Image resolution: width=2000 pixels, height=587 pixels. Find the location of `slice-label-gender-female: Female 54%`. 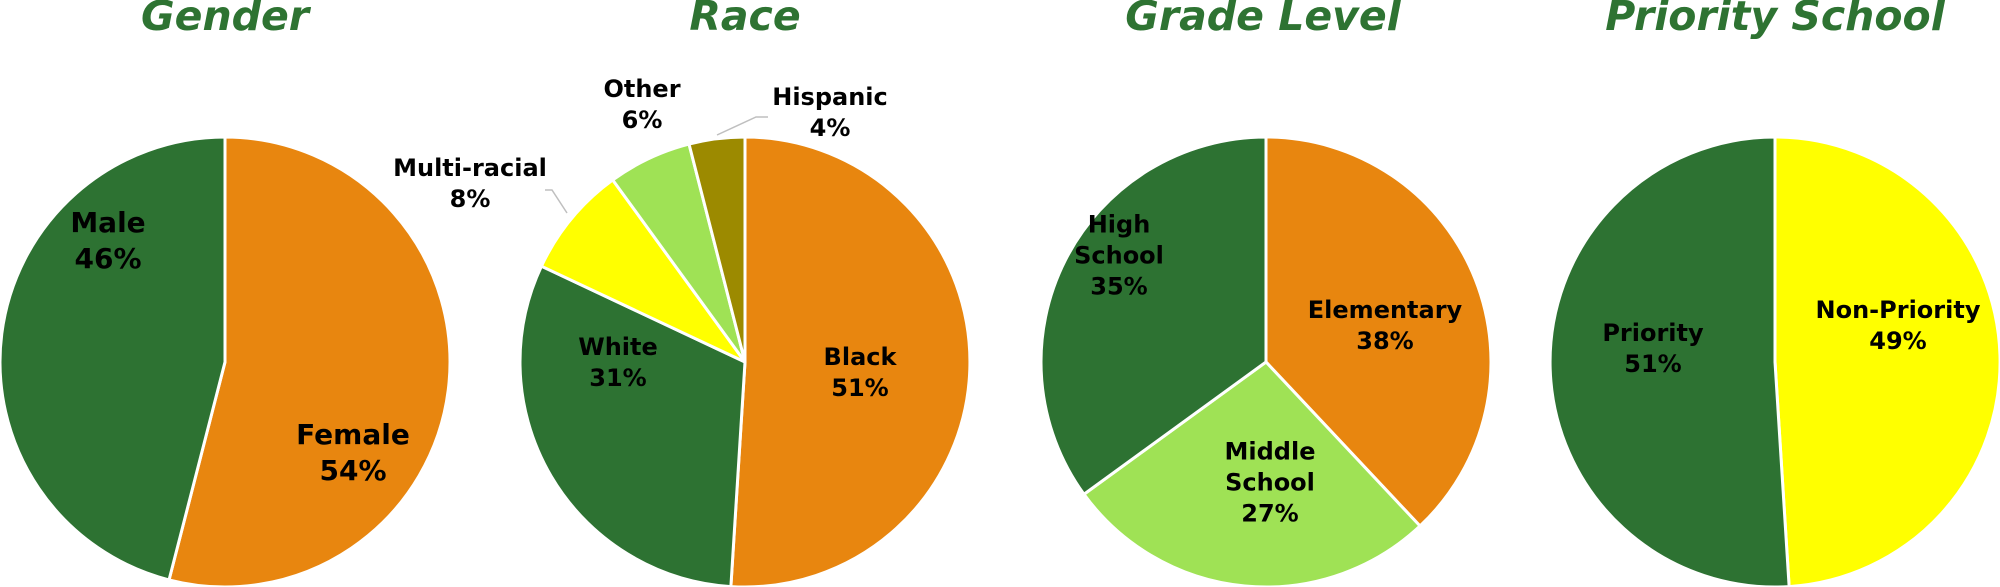

slice-label-gender-female: Female 54% is located at coordinates (353, 452).